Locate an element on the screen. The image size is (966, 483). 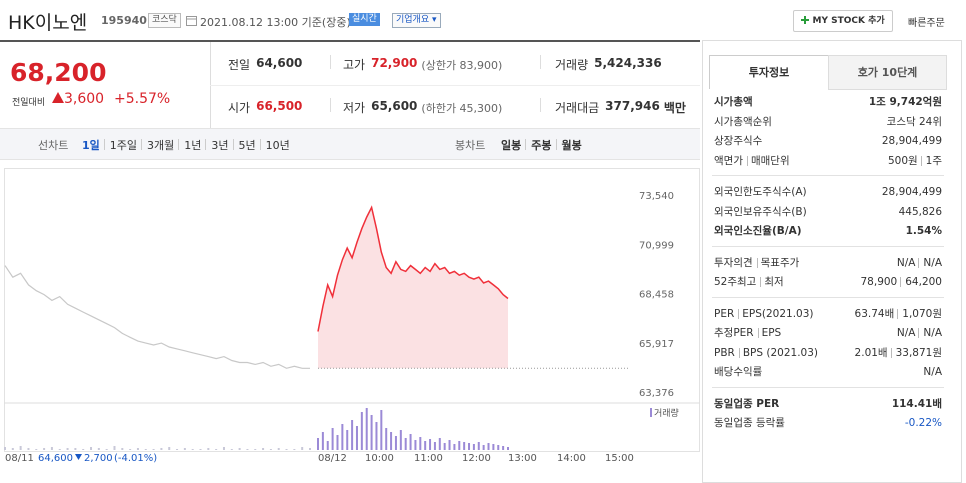
change-label: 전일대비 is located at coordinates (29, 103).